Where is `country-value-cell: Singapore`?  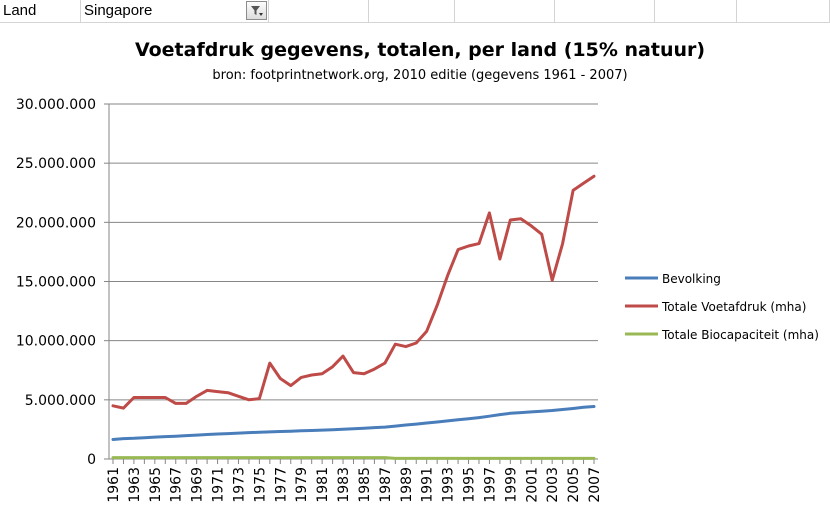
country-value-cell: Singapore is located at coordinates (175, 11).